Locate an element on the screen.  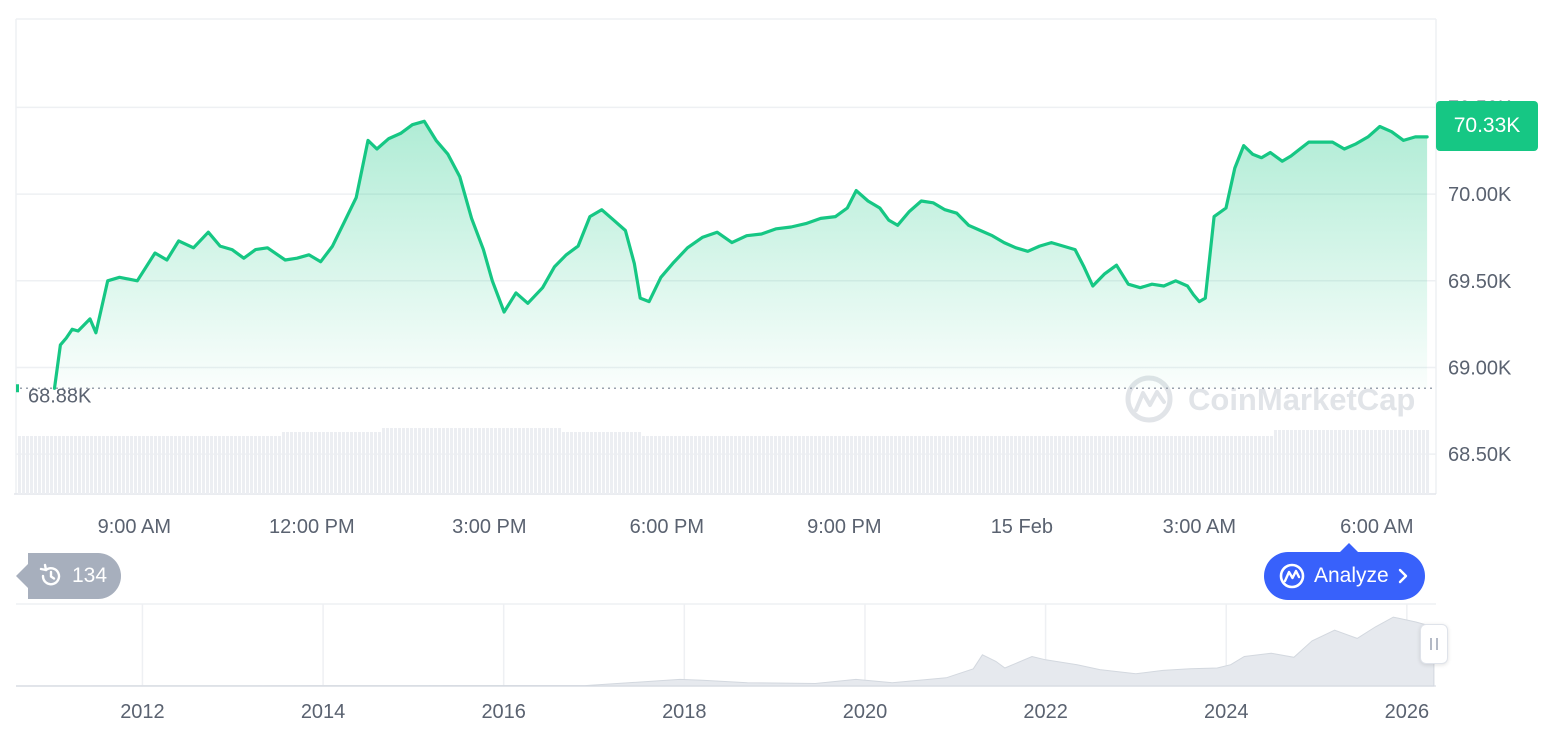
navigator-year-label: 2022 is located at coordinates (1045, 712).